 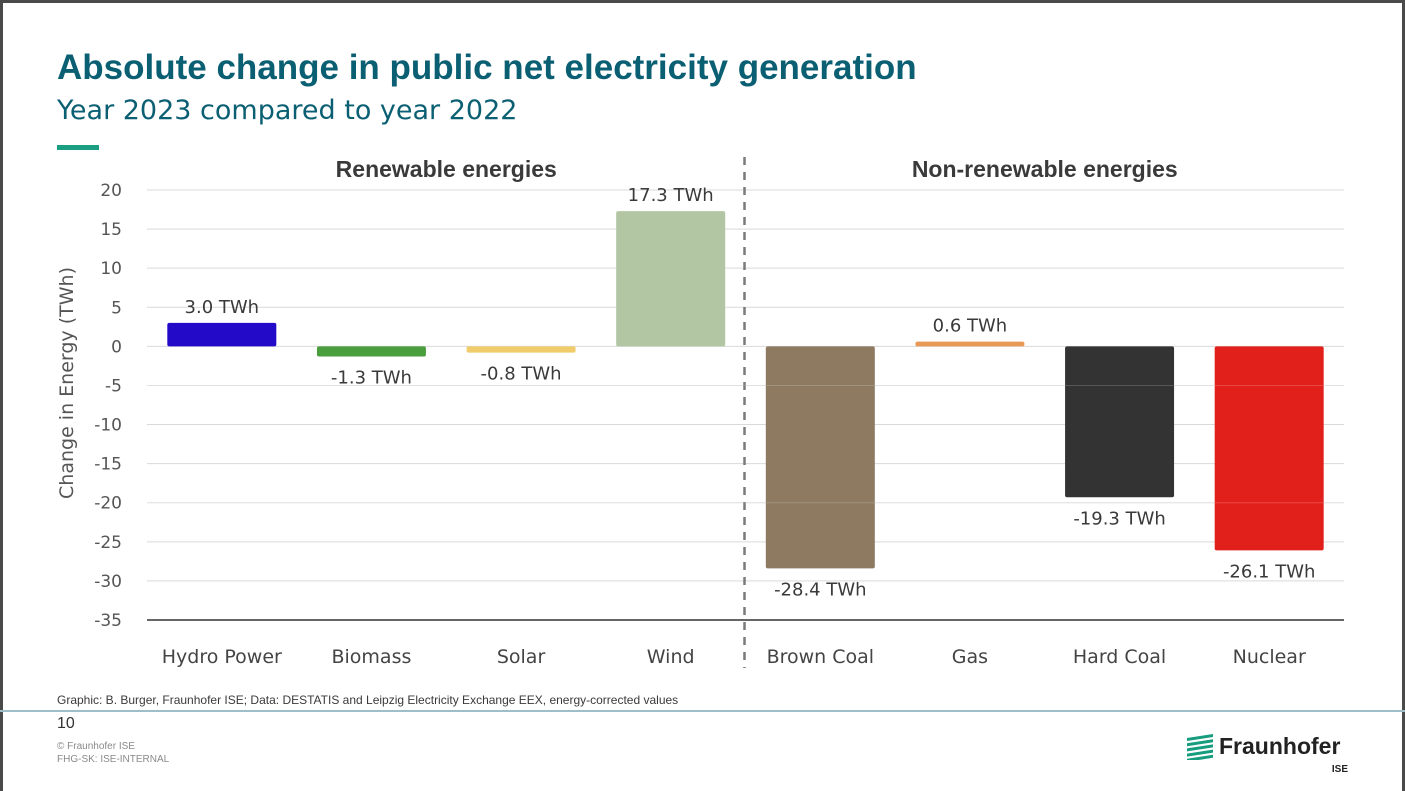 What do you see at coordinates (671, 657) in the screenshot?
I see `x-tick-label: Wind` at bounding box center [671, 657].